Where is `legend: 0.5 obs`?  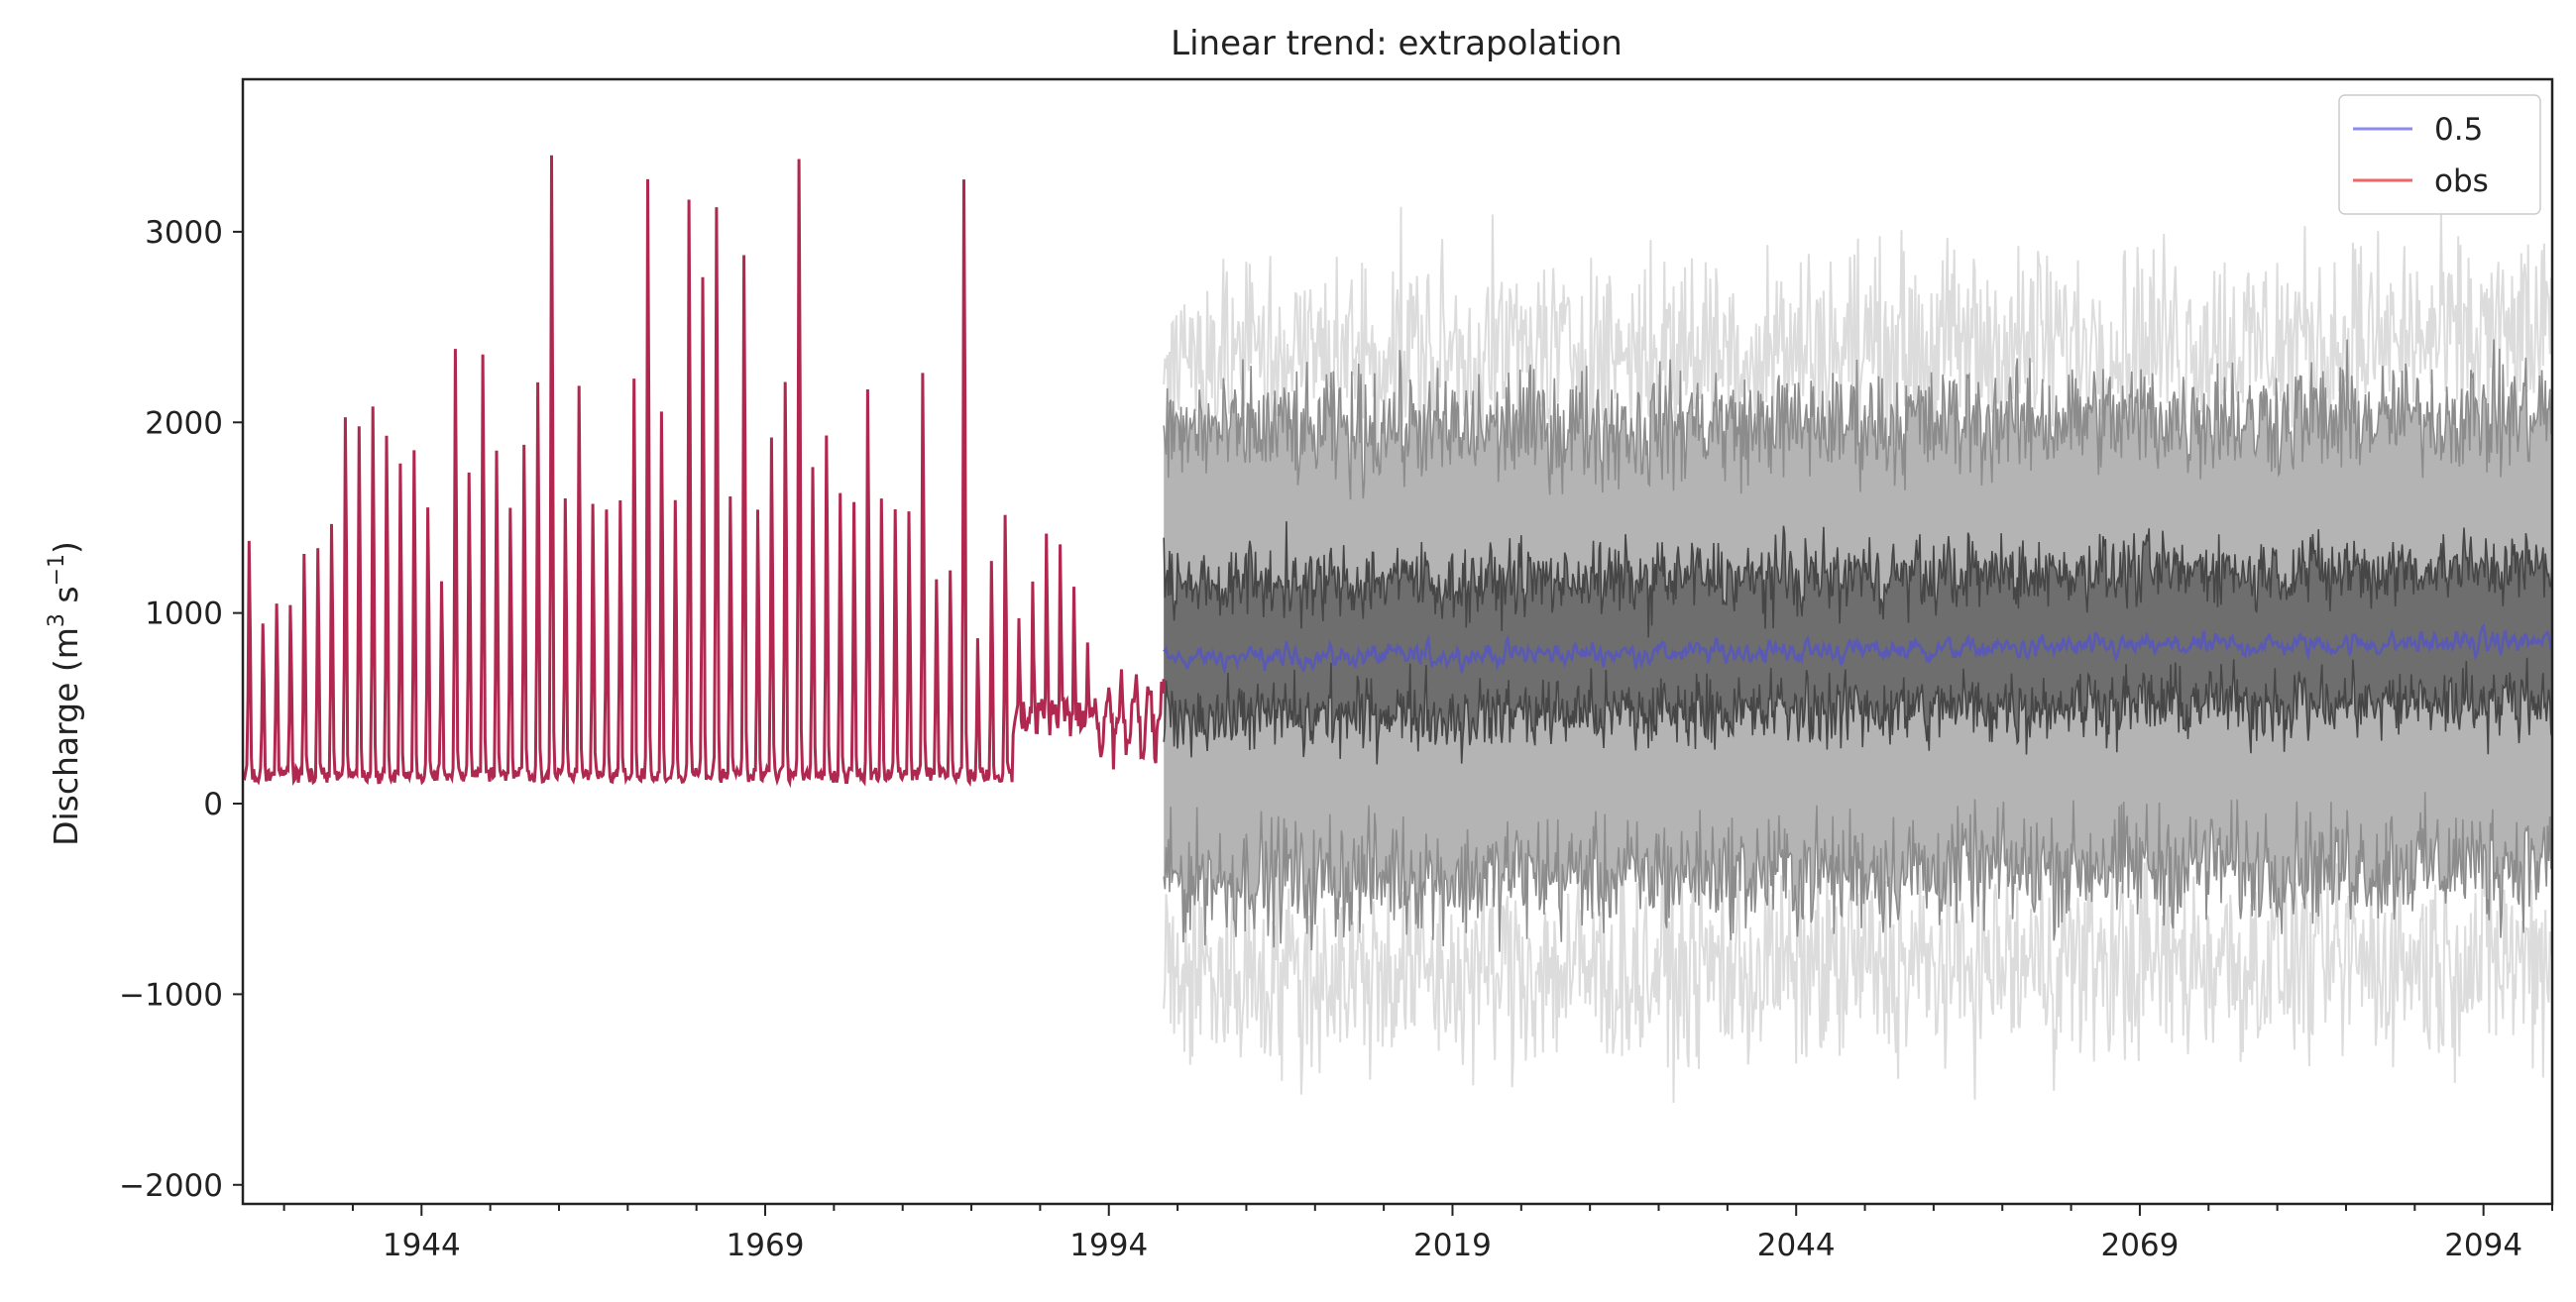
legend: 0.5 obs is located at coordinates (2439, 154).